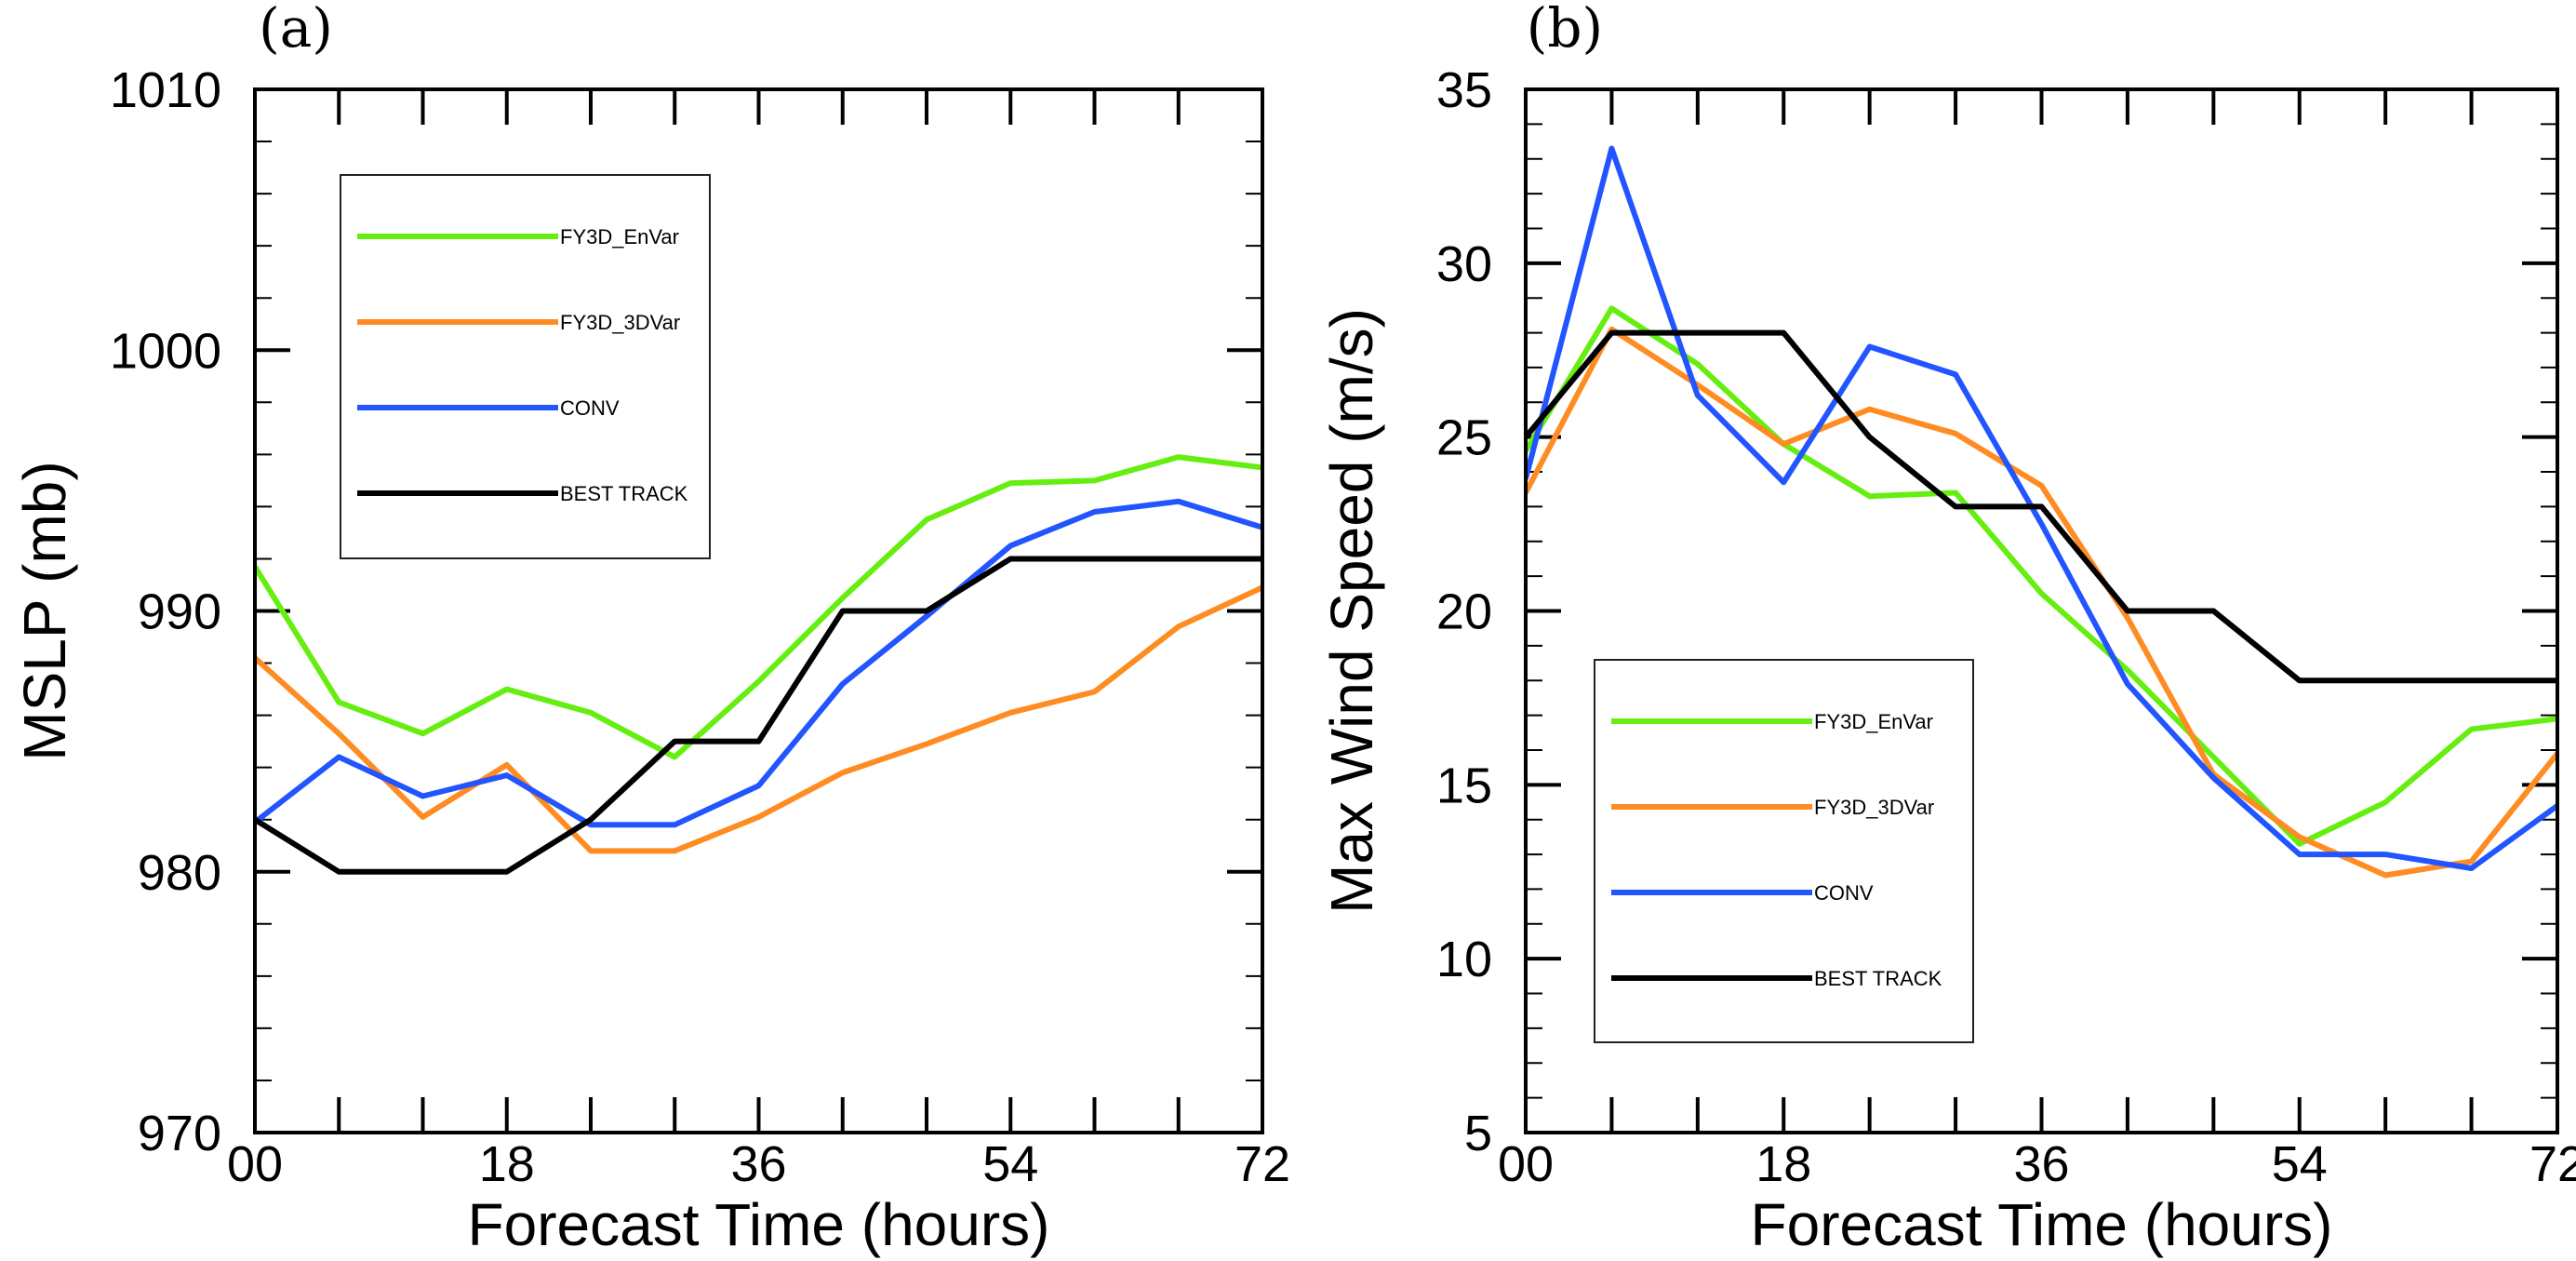 Image resolution: width=2576 pixels, height=1261 pixels. Describe the element at coordinates (1464, 612) in the screenshot. I see `y-tick-label: 20` at that location.